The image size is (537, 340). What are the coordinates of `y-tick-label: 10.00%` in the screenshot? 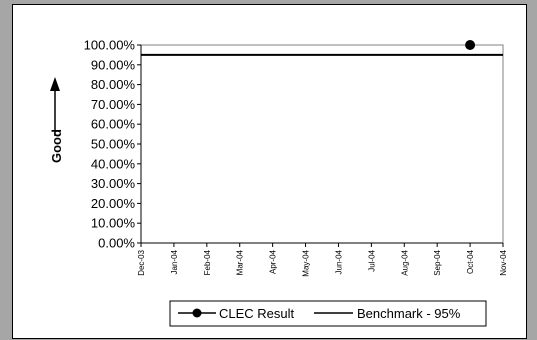 It's located at (113, 223).